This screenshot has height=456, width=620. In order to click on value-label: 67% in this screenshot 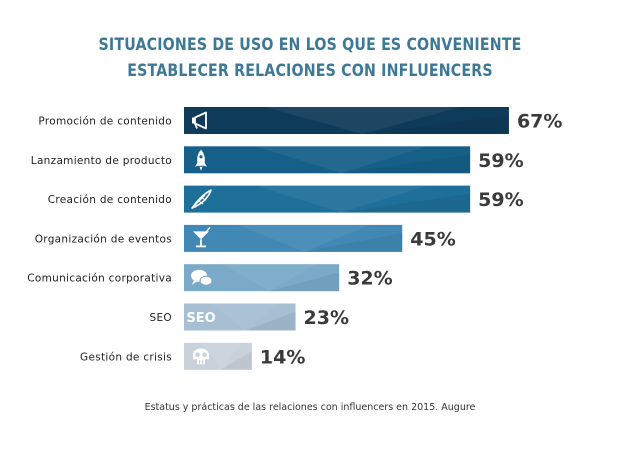, I will do `click(539, 122)`.